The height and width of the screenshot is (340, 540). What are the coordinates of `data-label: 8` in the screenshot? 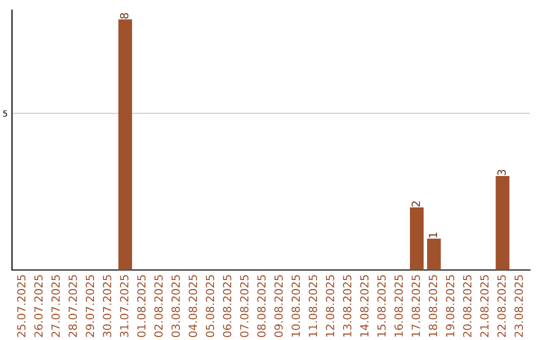 It's located at (124, 16).